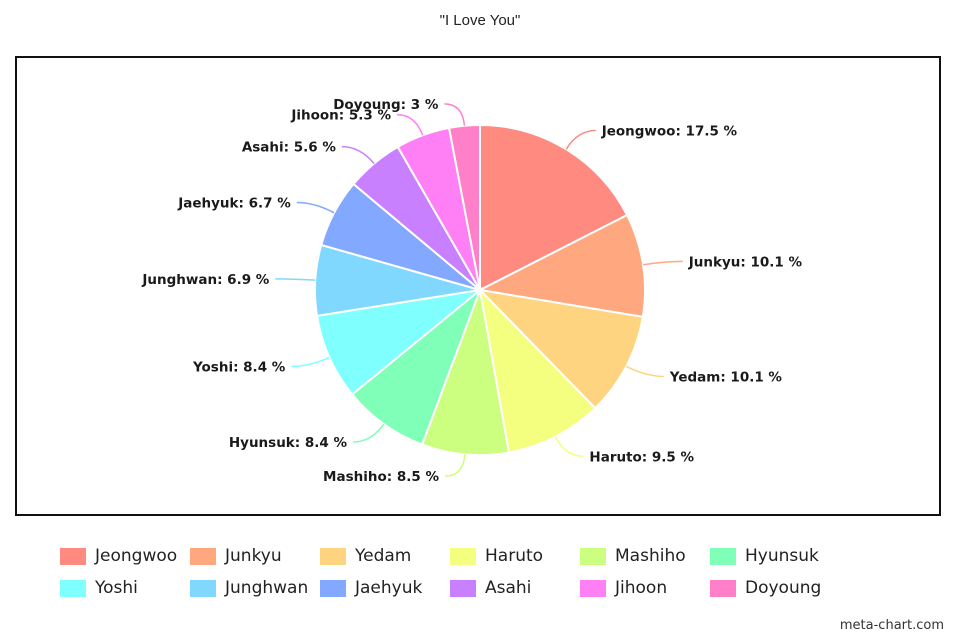 Image resolution: width=960 pixels, height=640 pixels. What do you see at coordinates (554, 207) in the screenshot?
I see `pie-slice-jeongwoo` at bounding box center [554, 207].